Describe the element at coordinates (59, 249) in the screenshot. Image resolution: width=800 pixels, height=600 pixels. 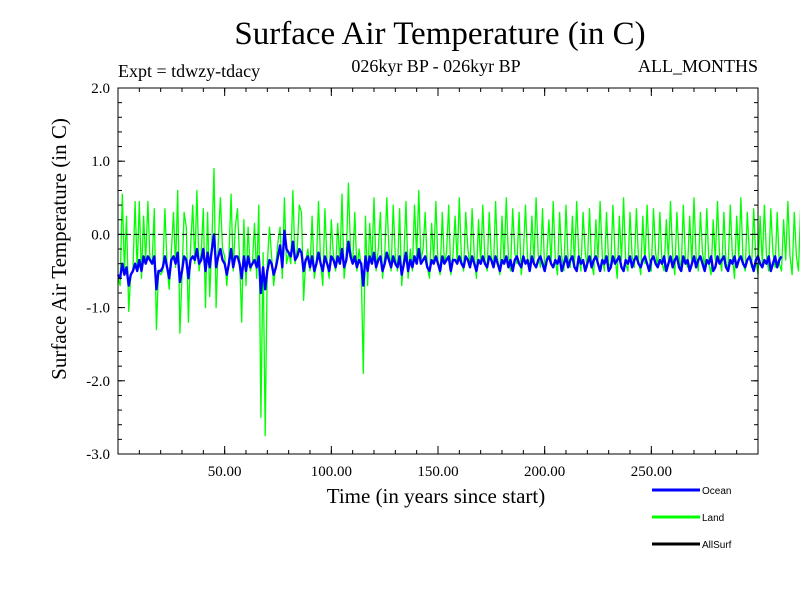
I see `y-axis-title: Surface Air Temperature (in C)` at that location.